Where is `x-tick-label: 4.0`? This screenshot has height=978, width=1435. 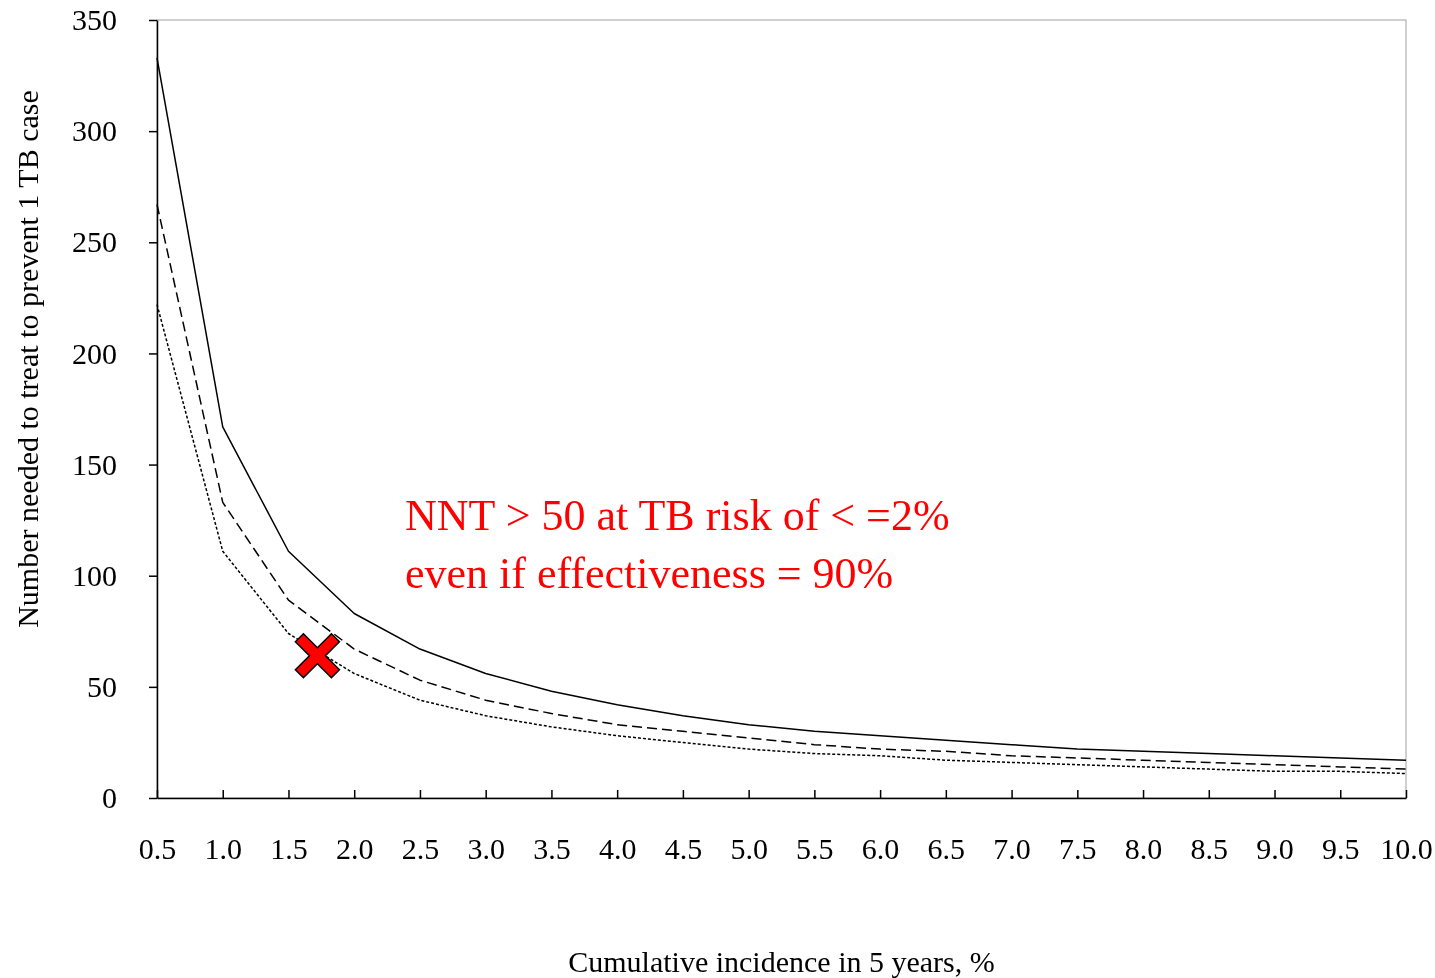 x-tick-label: 4.0 is located at coordinates (617, 849).